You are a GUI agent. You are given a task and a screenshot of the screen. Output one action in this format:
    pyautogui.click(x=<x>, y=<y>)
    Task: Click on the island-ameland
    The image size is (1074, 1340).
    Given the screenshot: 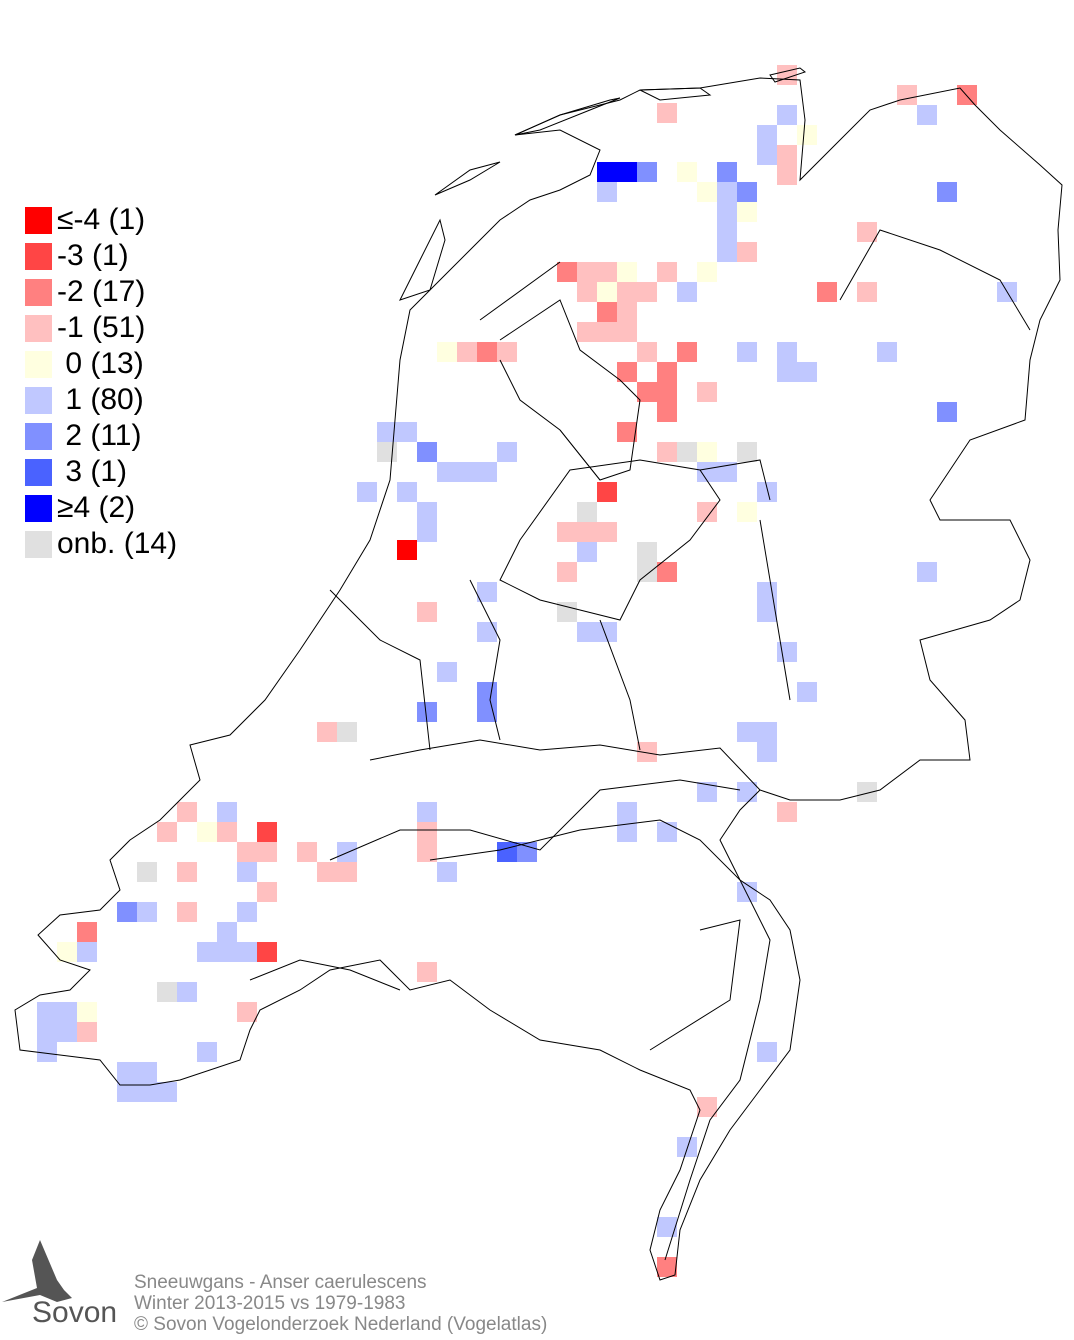 What is the action you would take?
    pyautogui.click(x=675, y=94)
    